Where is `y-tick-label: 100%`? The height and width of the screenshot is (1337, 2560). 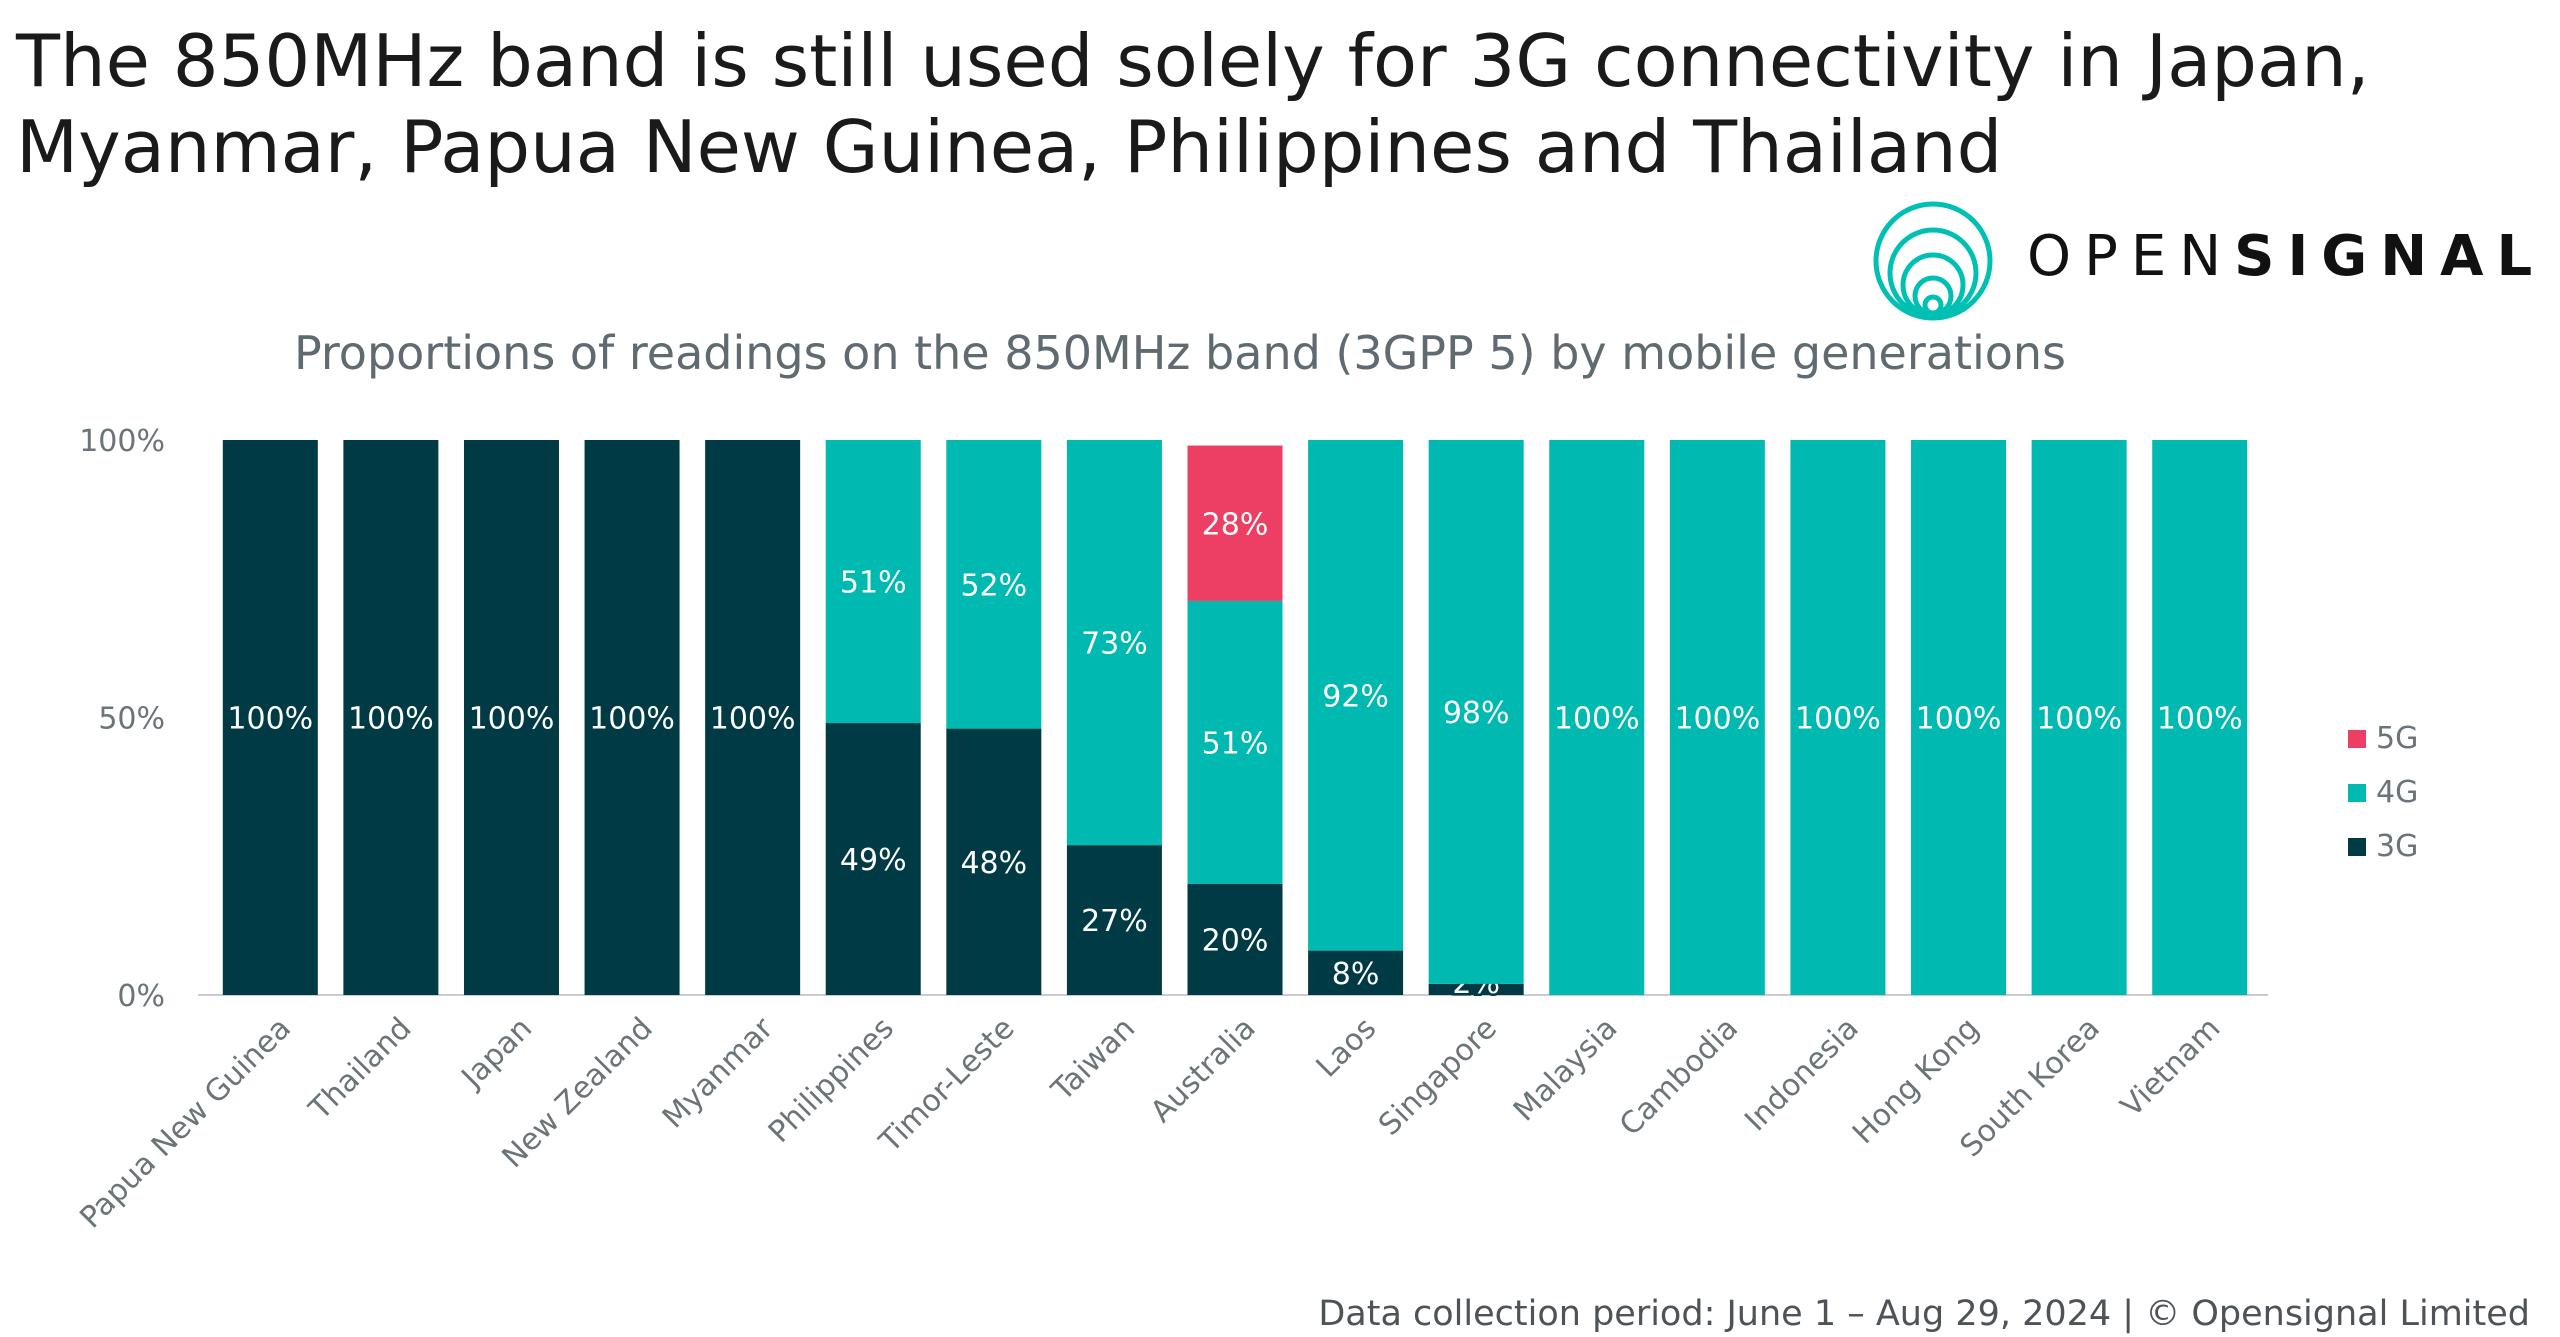 y-tick-label: 100% is located at coordinates (122, 441).